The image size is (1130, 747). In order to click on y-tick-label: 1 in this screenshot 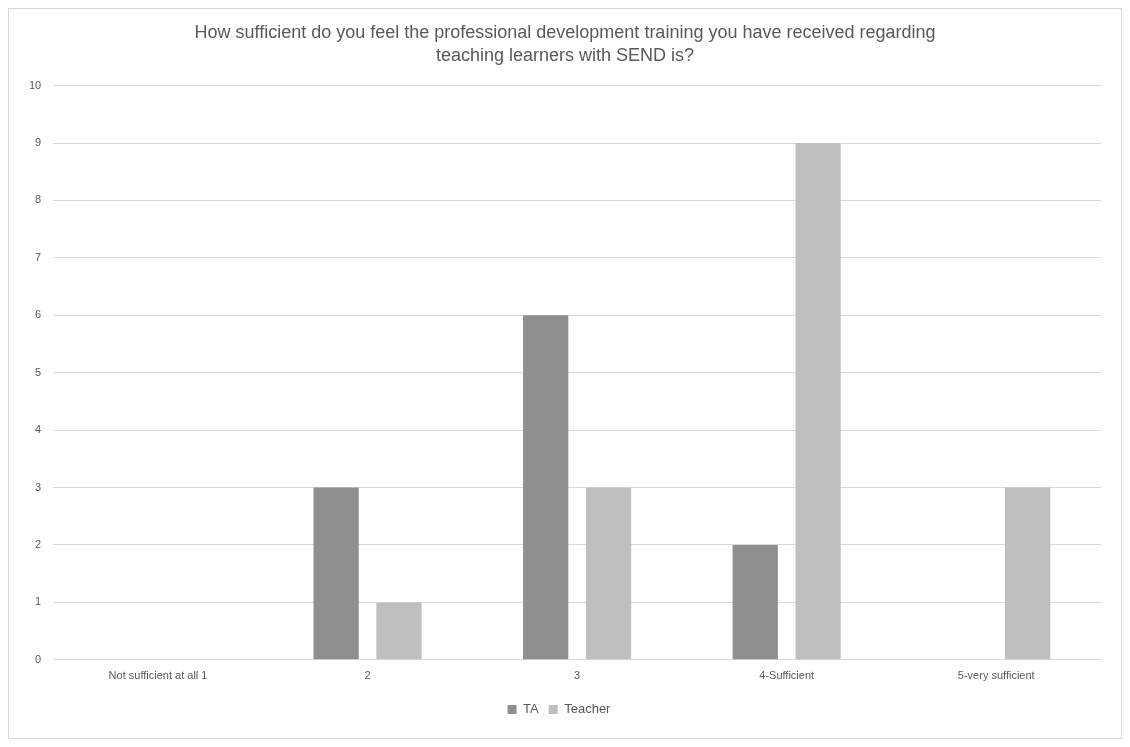, I will do `click(38, 601)`.